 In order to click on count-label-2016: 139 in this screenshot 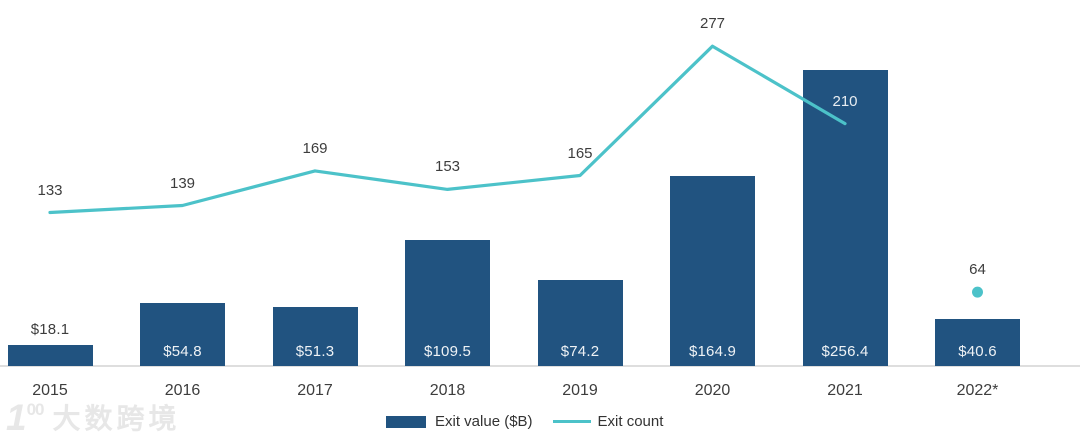, I will do `click(182, 183)`.